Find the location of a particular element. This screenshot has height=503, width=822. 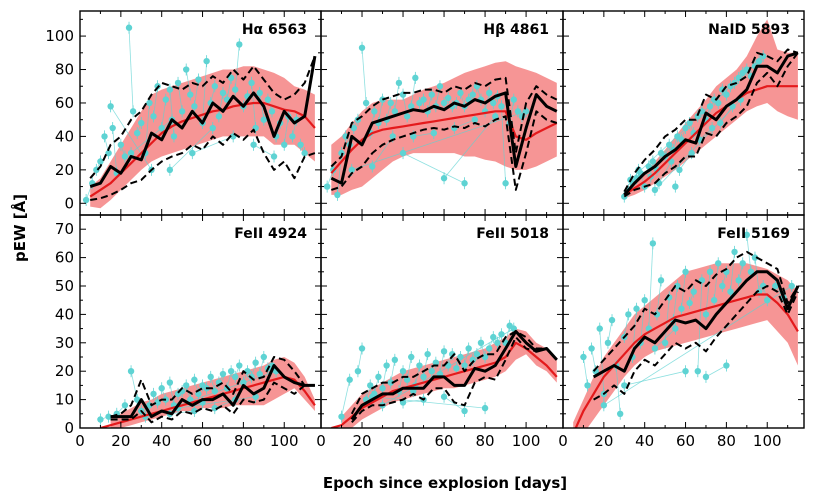

data-points is located at coordinates (427, 371).